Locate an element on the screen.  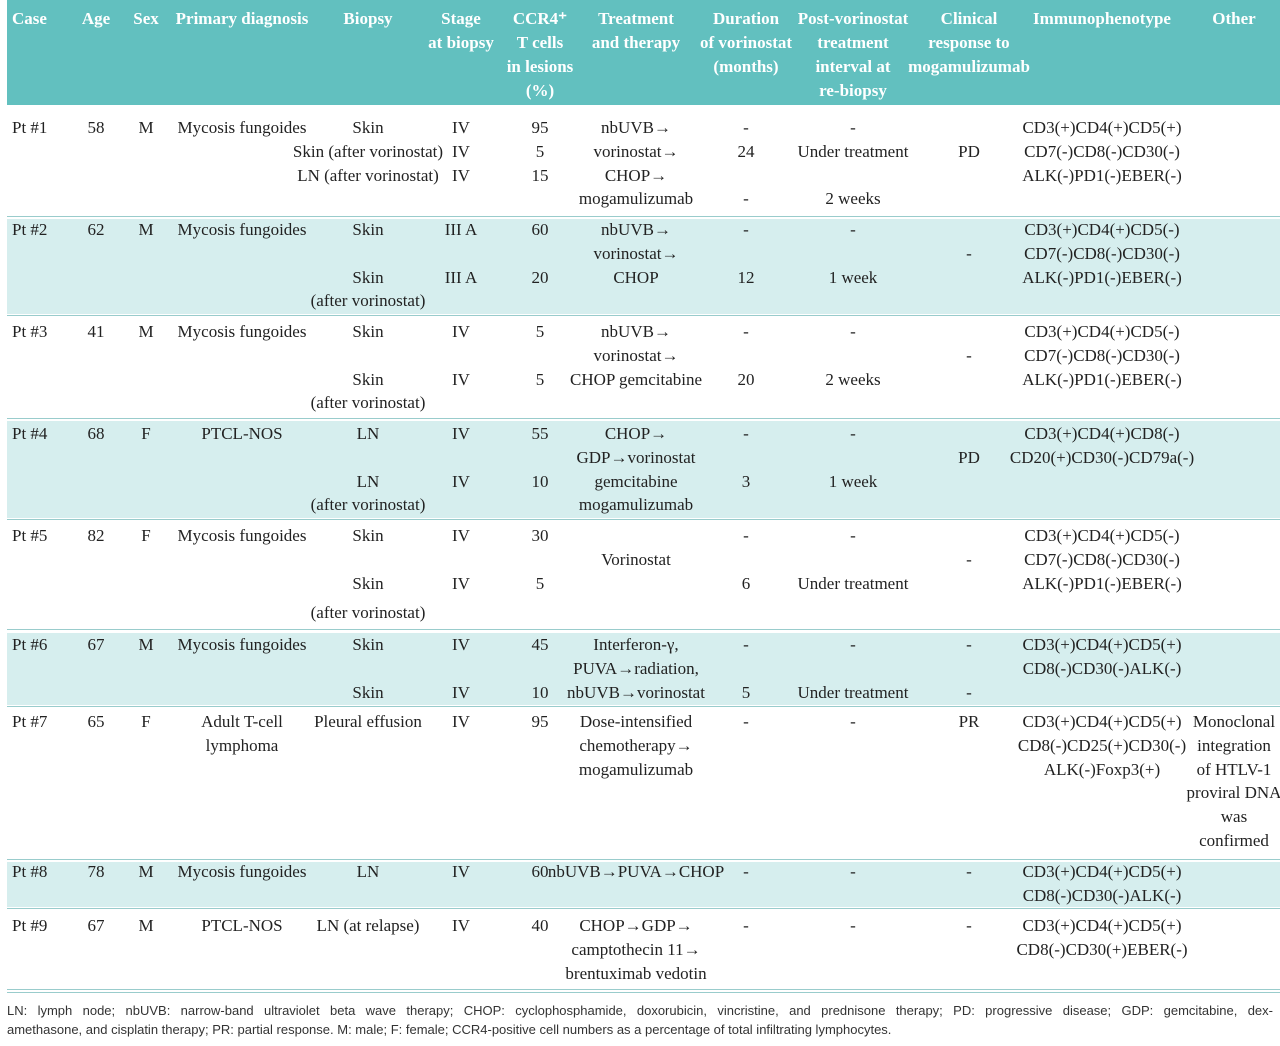
diagnosis-cell: Adult T-cell is located at coordinates (242, 721).